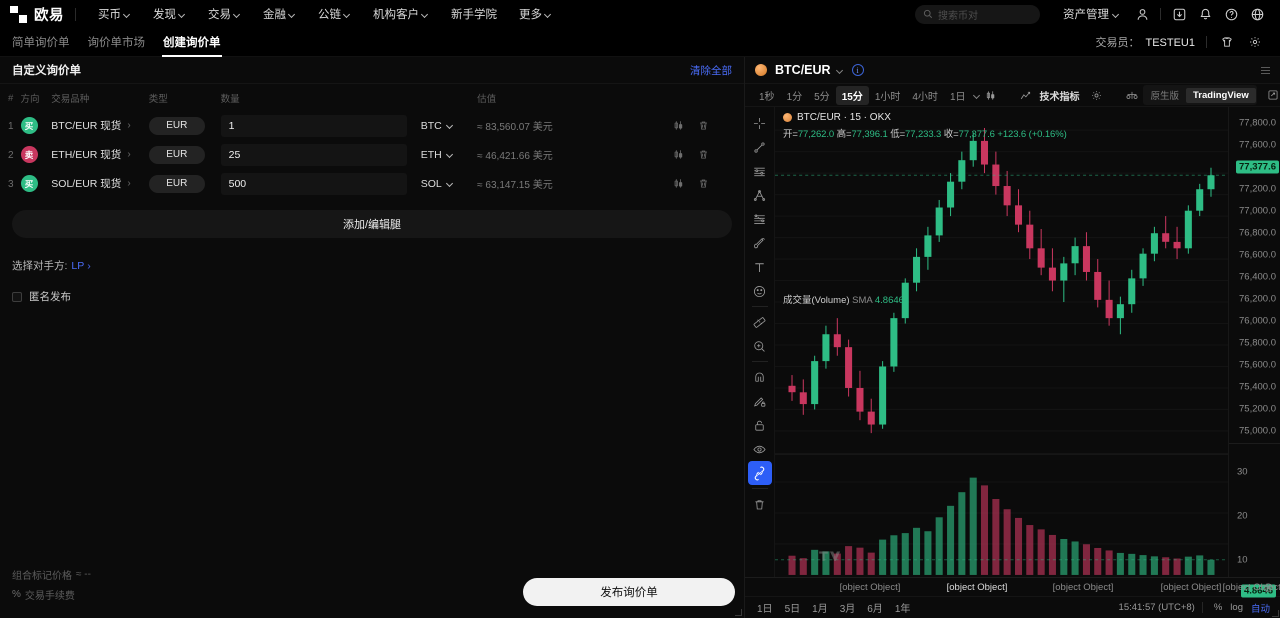  I want to click on time-axis-settings-icon, so click(1268, 587).